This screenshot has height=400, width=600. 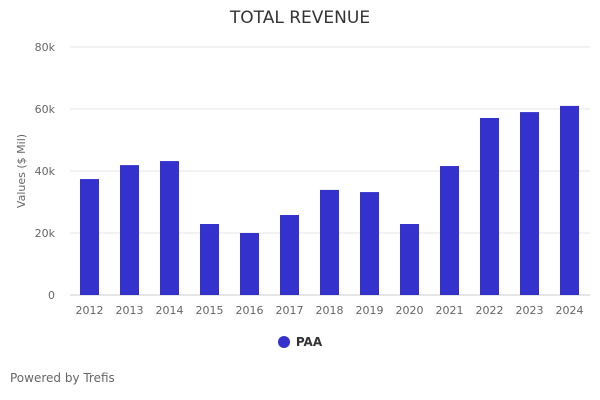 I want to click on x-tick-label: 2023, so click(x=530, y=310).